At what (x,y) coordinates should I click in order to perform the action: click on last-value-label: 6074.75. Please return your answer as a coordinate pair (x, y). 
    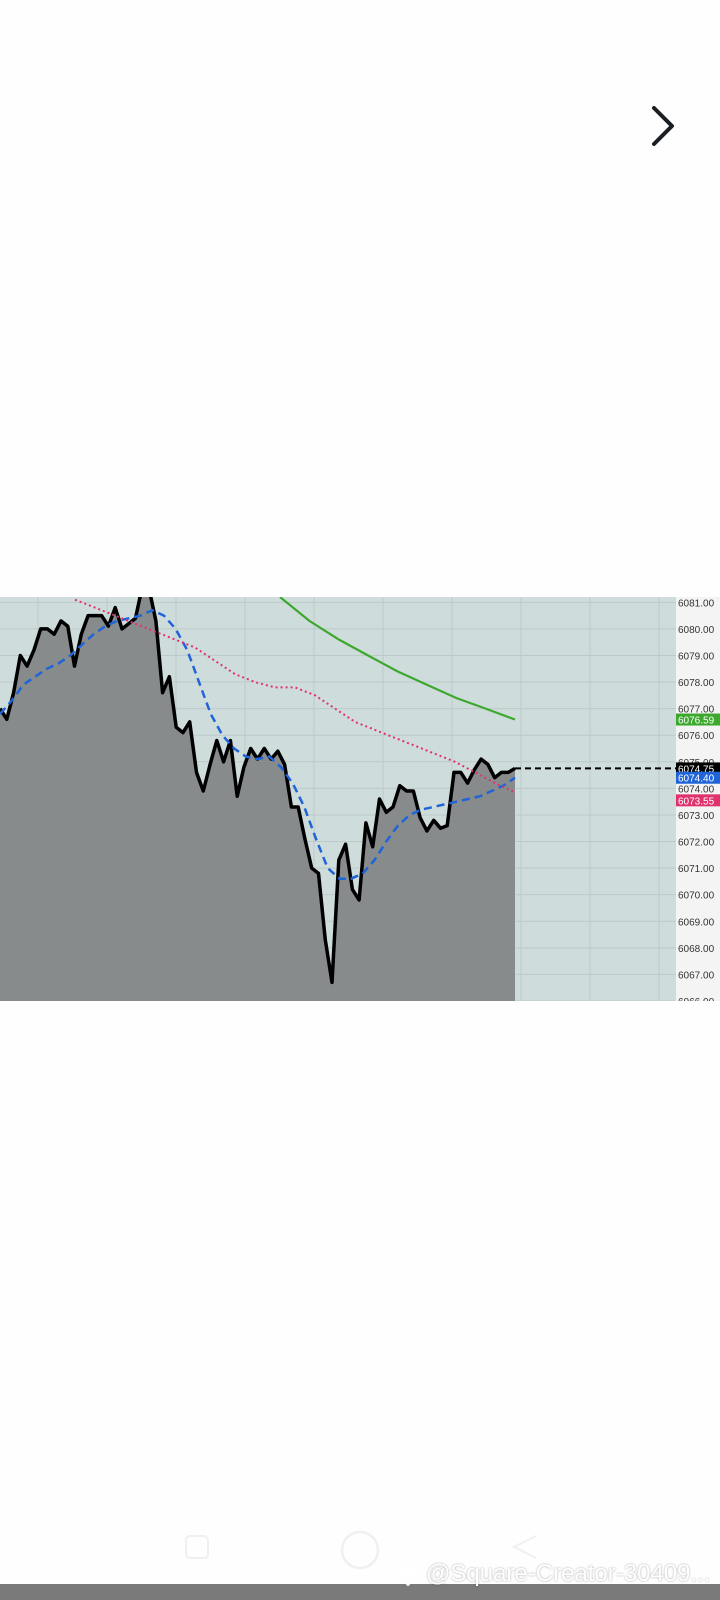
    Looking at the image, I should click on (696, 769).